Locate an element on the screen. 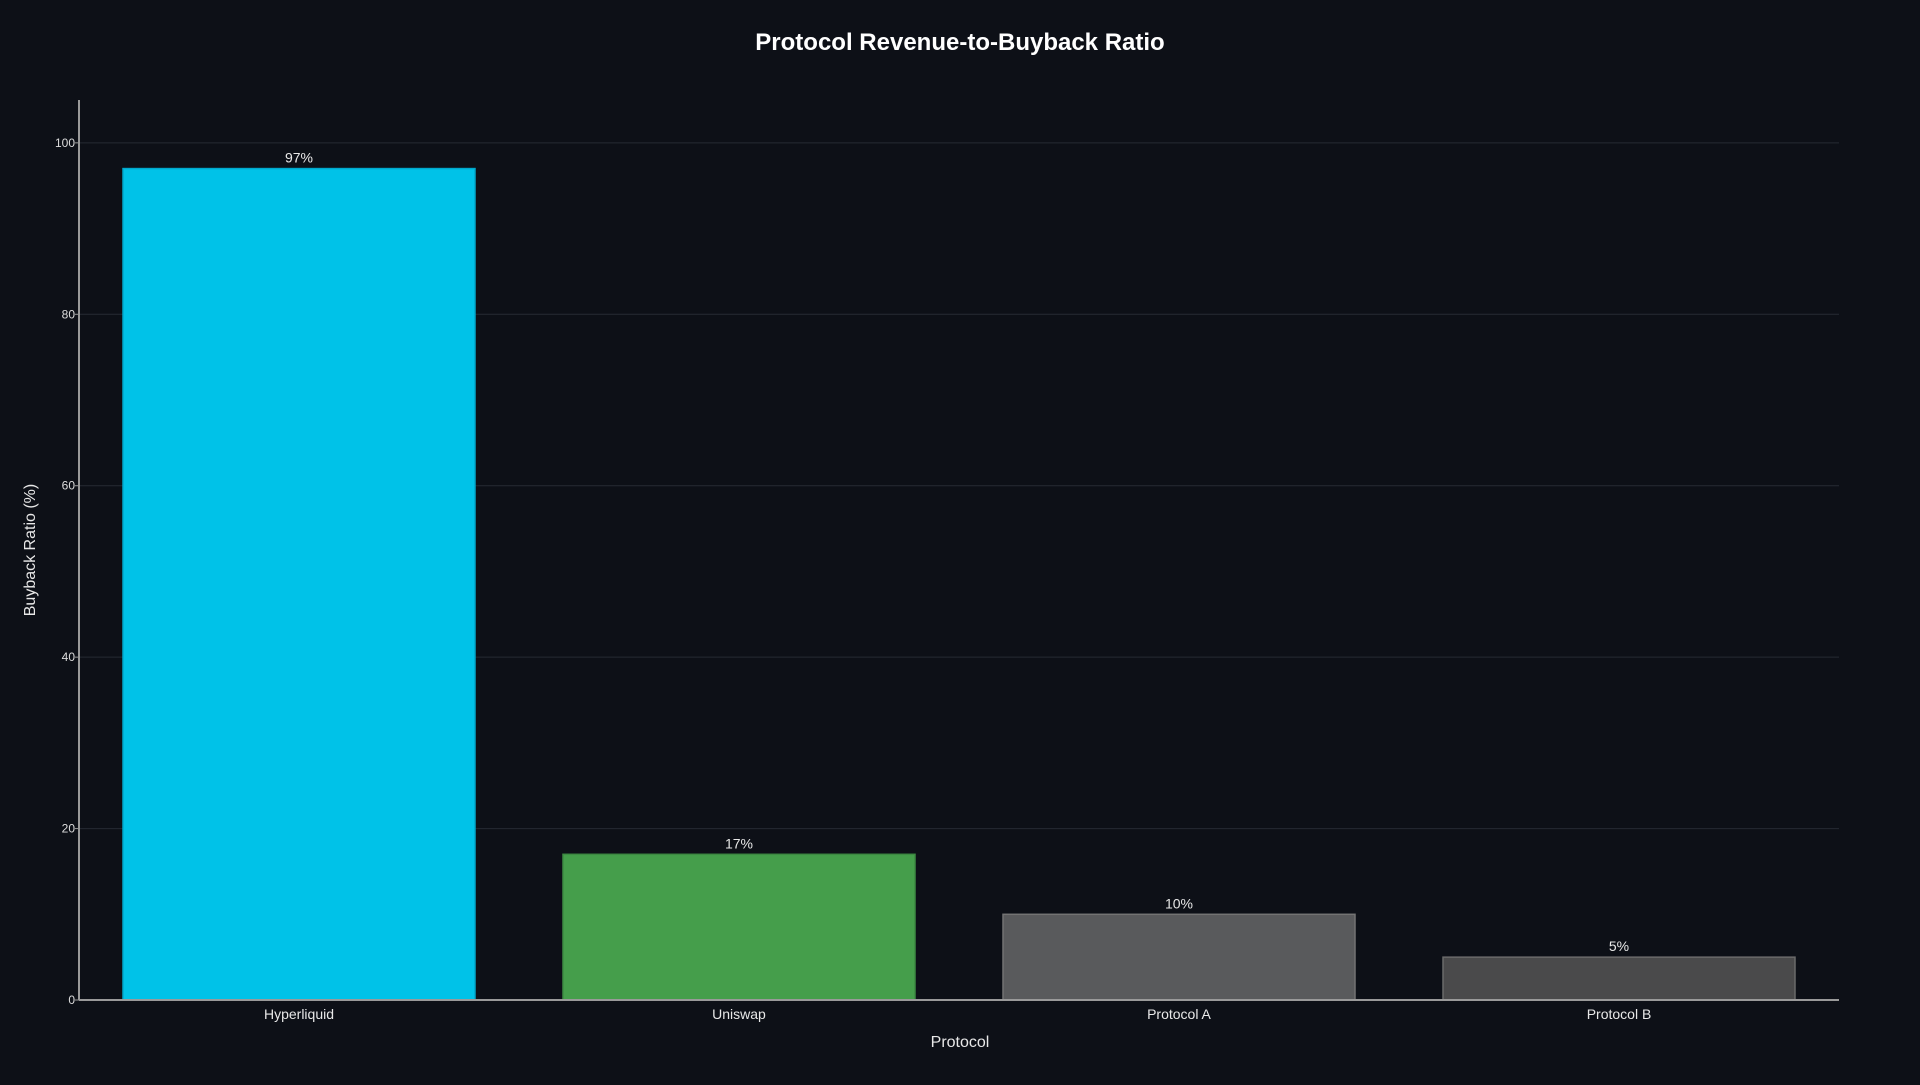 Image resolution: width=1920 pixels, height=1085 pixels. bar-protocol-b is located at coordinates (1619, 978).